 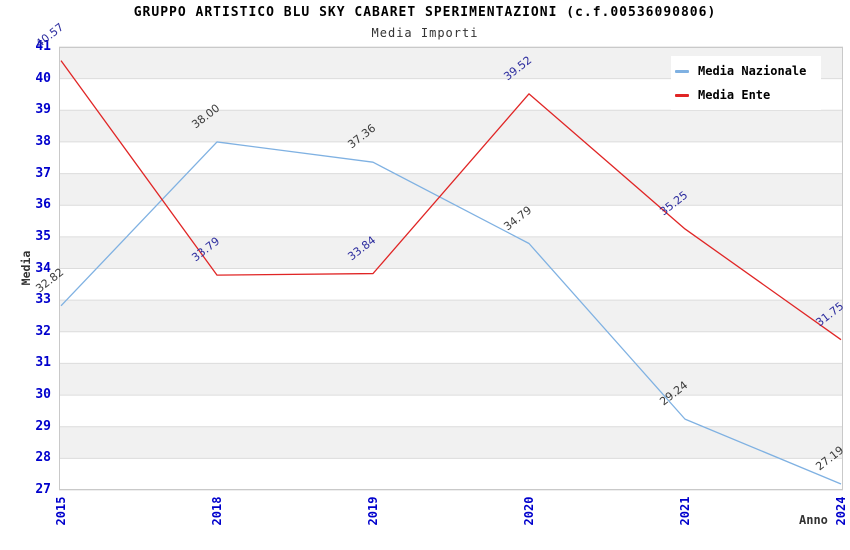 I want to click on y-axis-label: Media, so click(x=26, y=268).